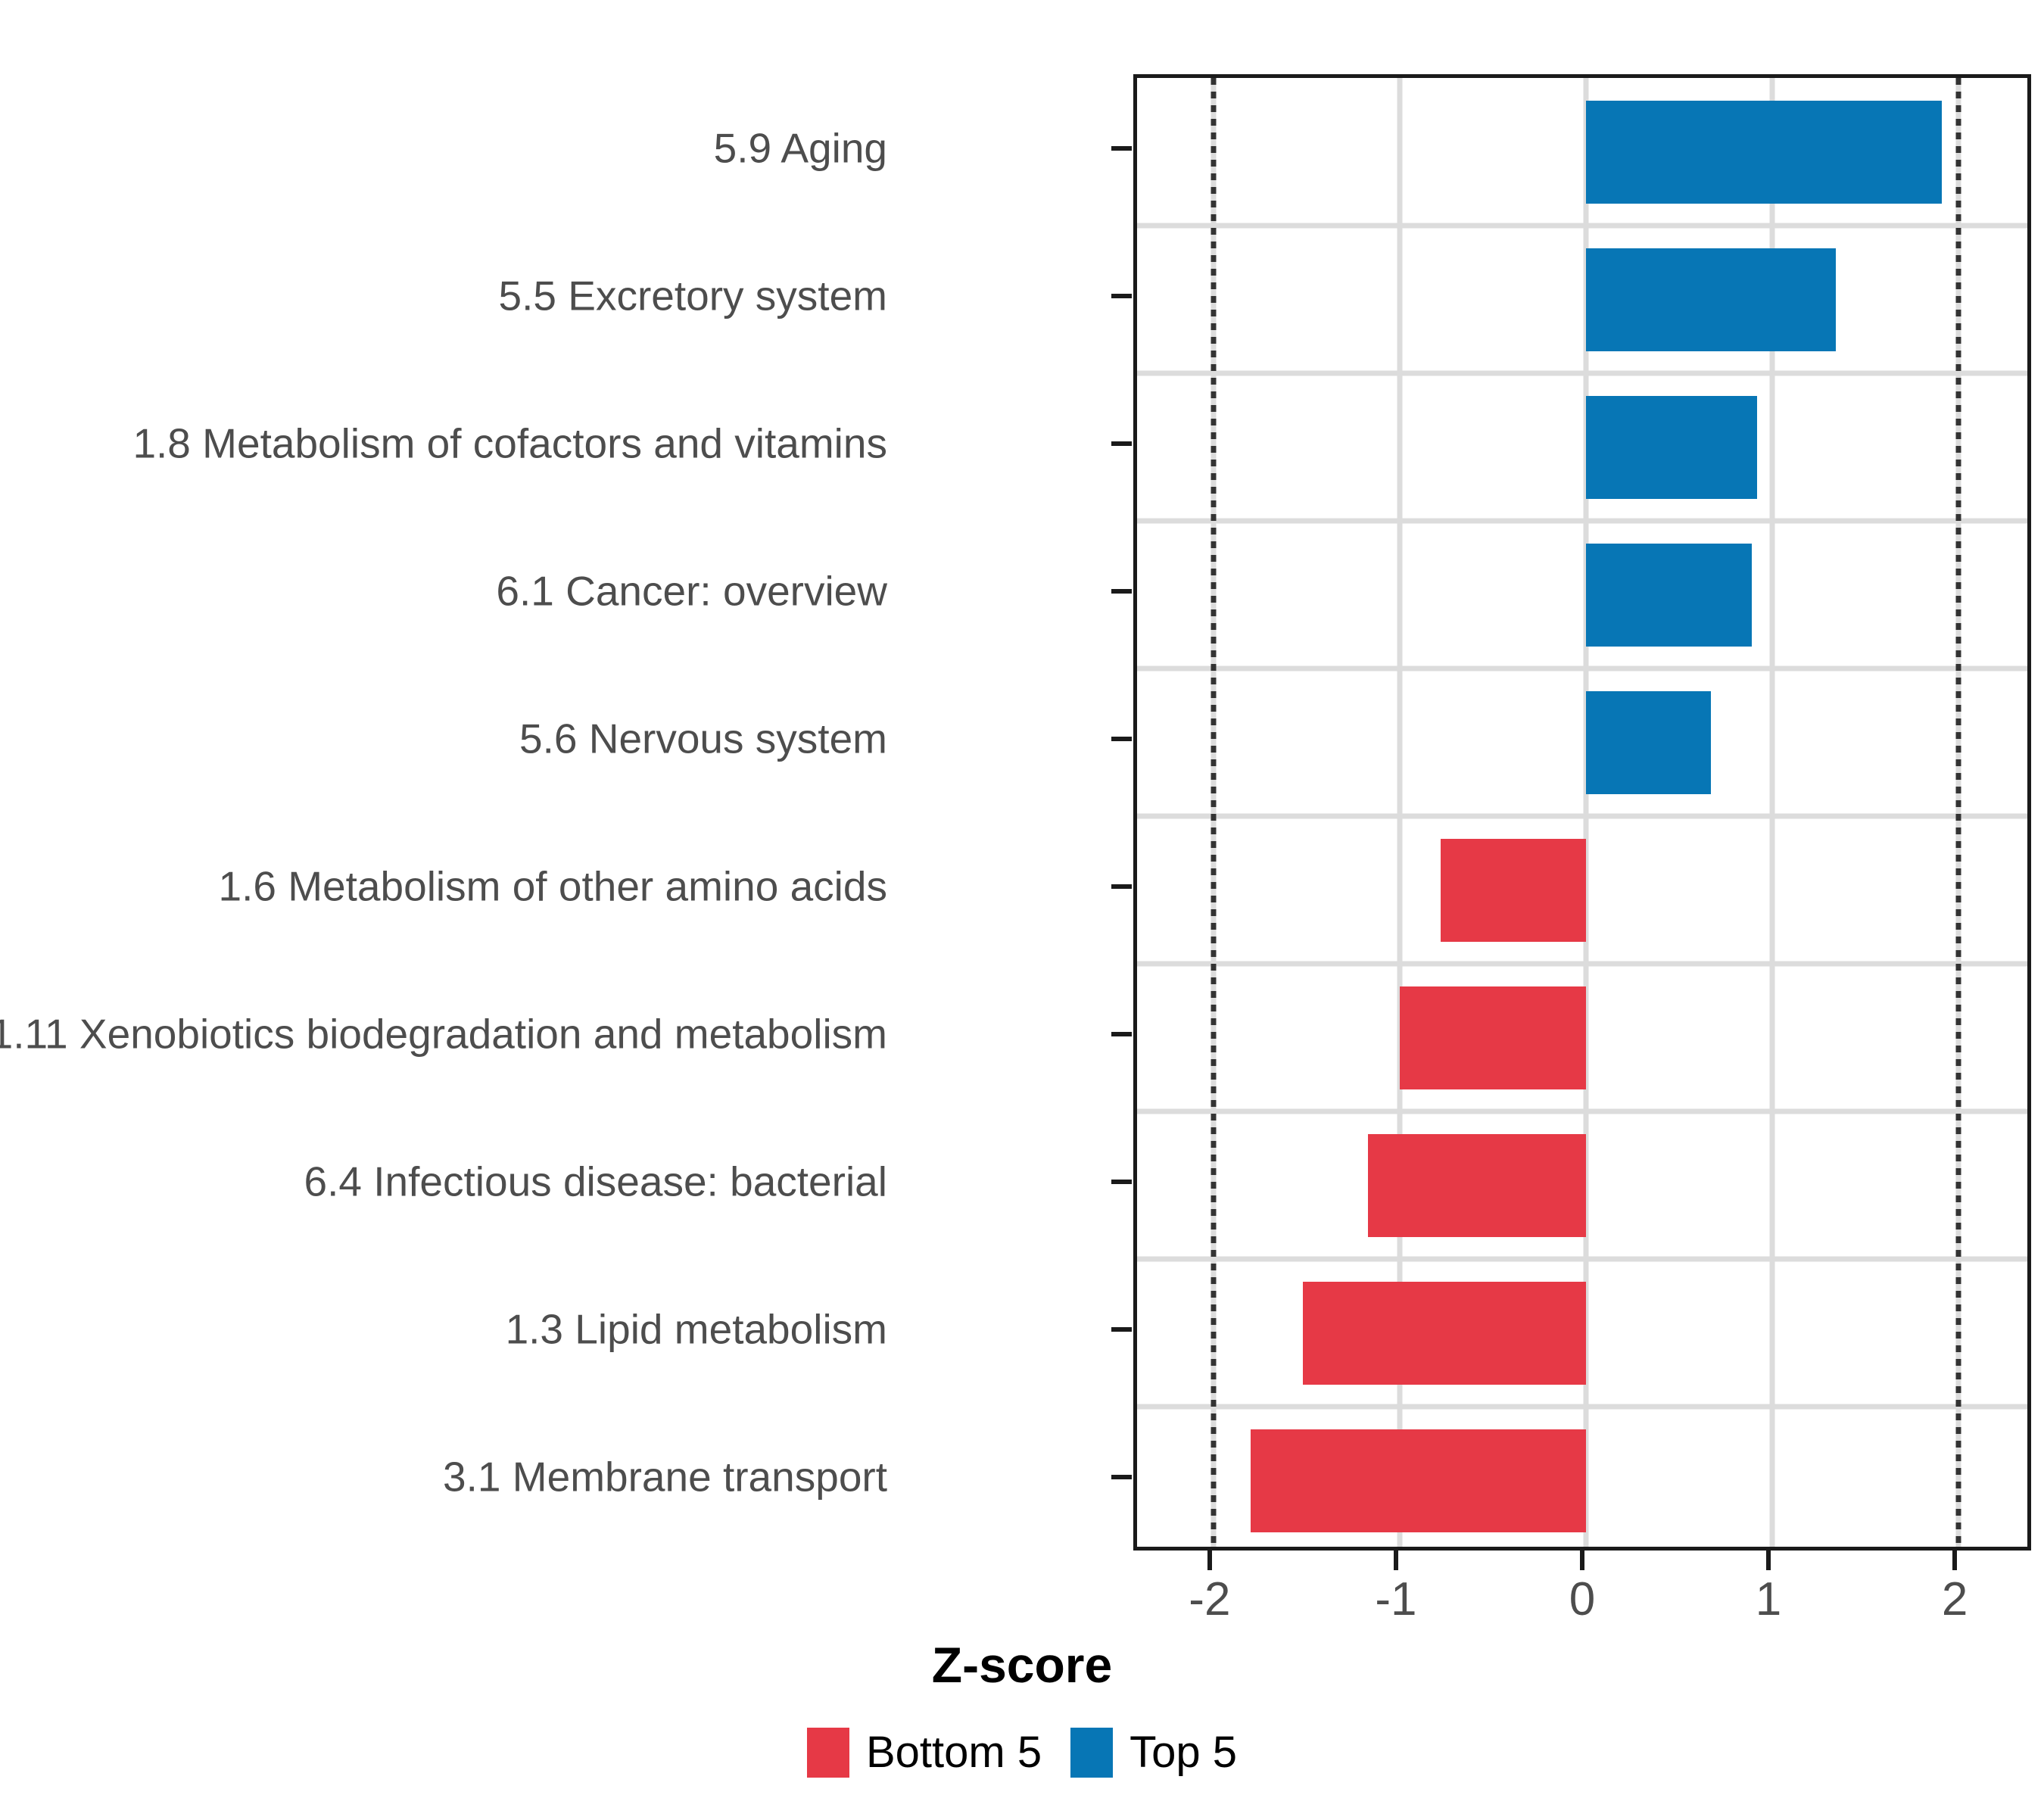 The width and height of the screenshot is (2044, 1817). What do you see at coordinates (692, 295) in the screenshot?
I see `y-axis-tick-label: 5.5 Excretory system` at bounding box center [692, 295].